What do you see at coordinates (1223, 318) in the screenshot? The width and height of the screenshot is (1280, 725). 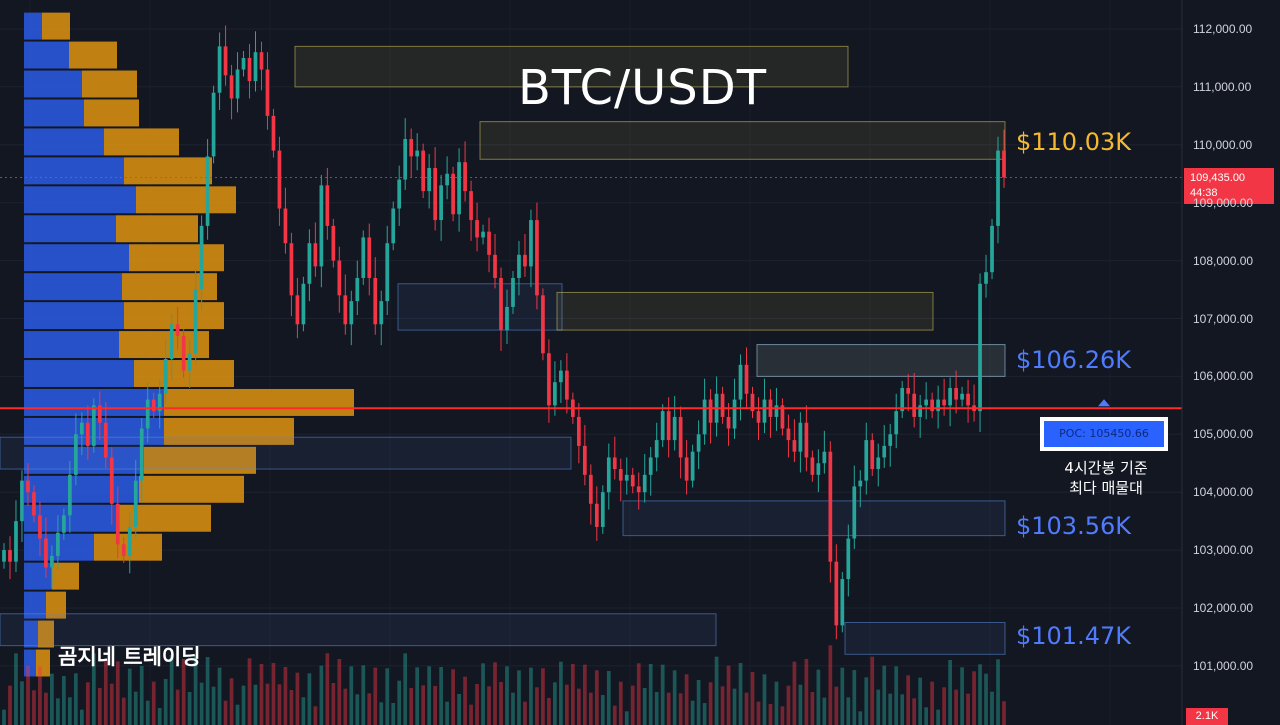 I see `y-tick-label: 107,000.00` at bounding box center [1223, 318].